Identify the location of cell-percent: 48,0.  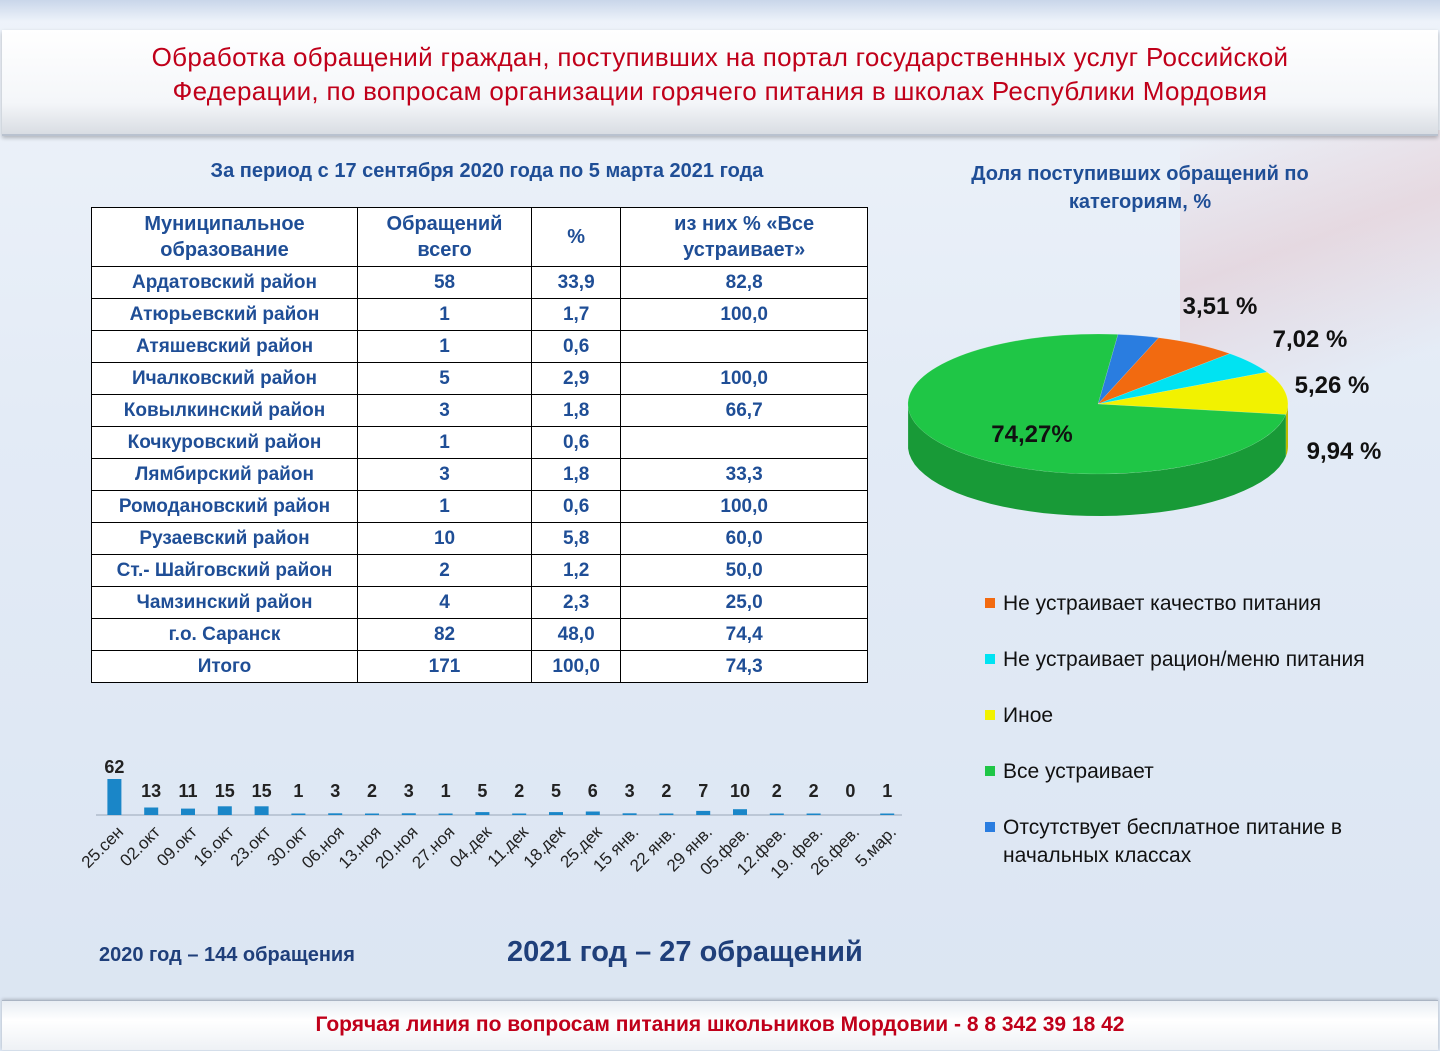
(576, 634).